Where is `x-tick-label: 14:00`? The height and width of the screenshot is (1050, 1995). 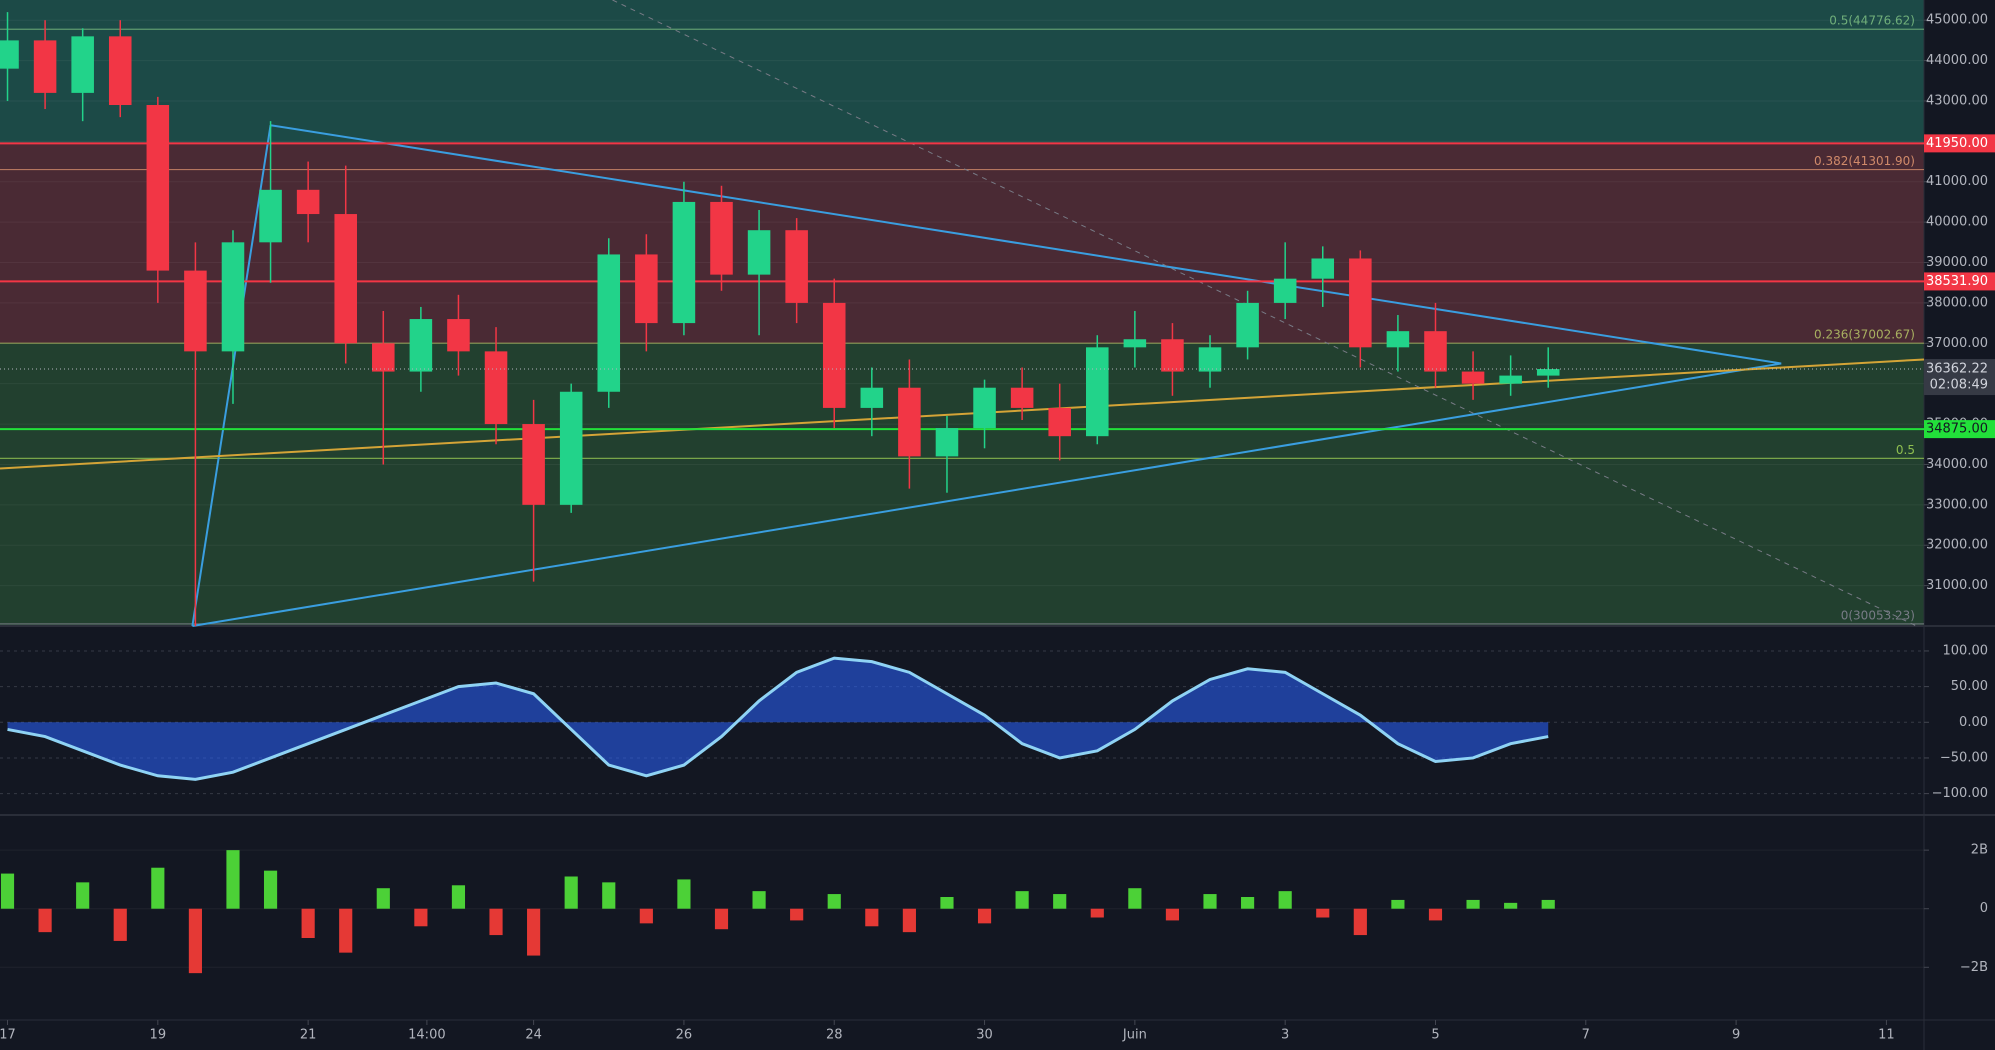
x-tick-label: 14:00 is located at coordinates (426, 1035).